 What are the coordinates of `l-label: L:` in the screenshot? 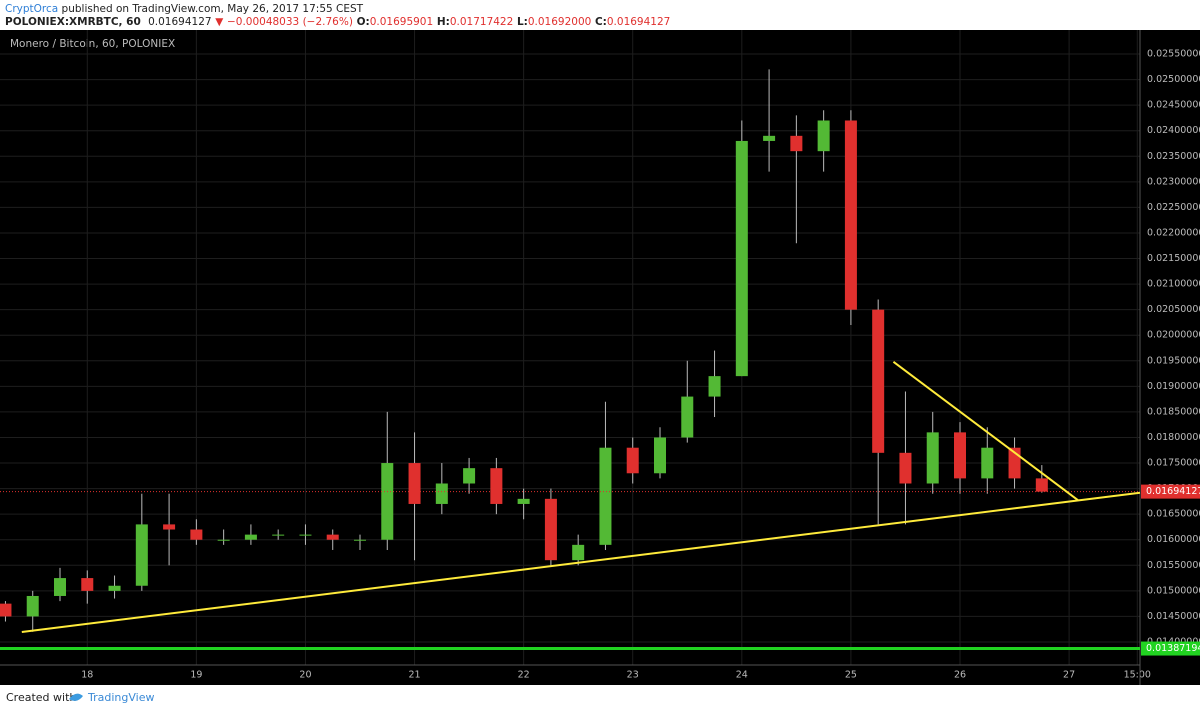 It's located at (522, 22).